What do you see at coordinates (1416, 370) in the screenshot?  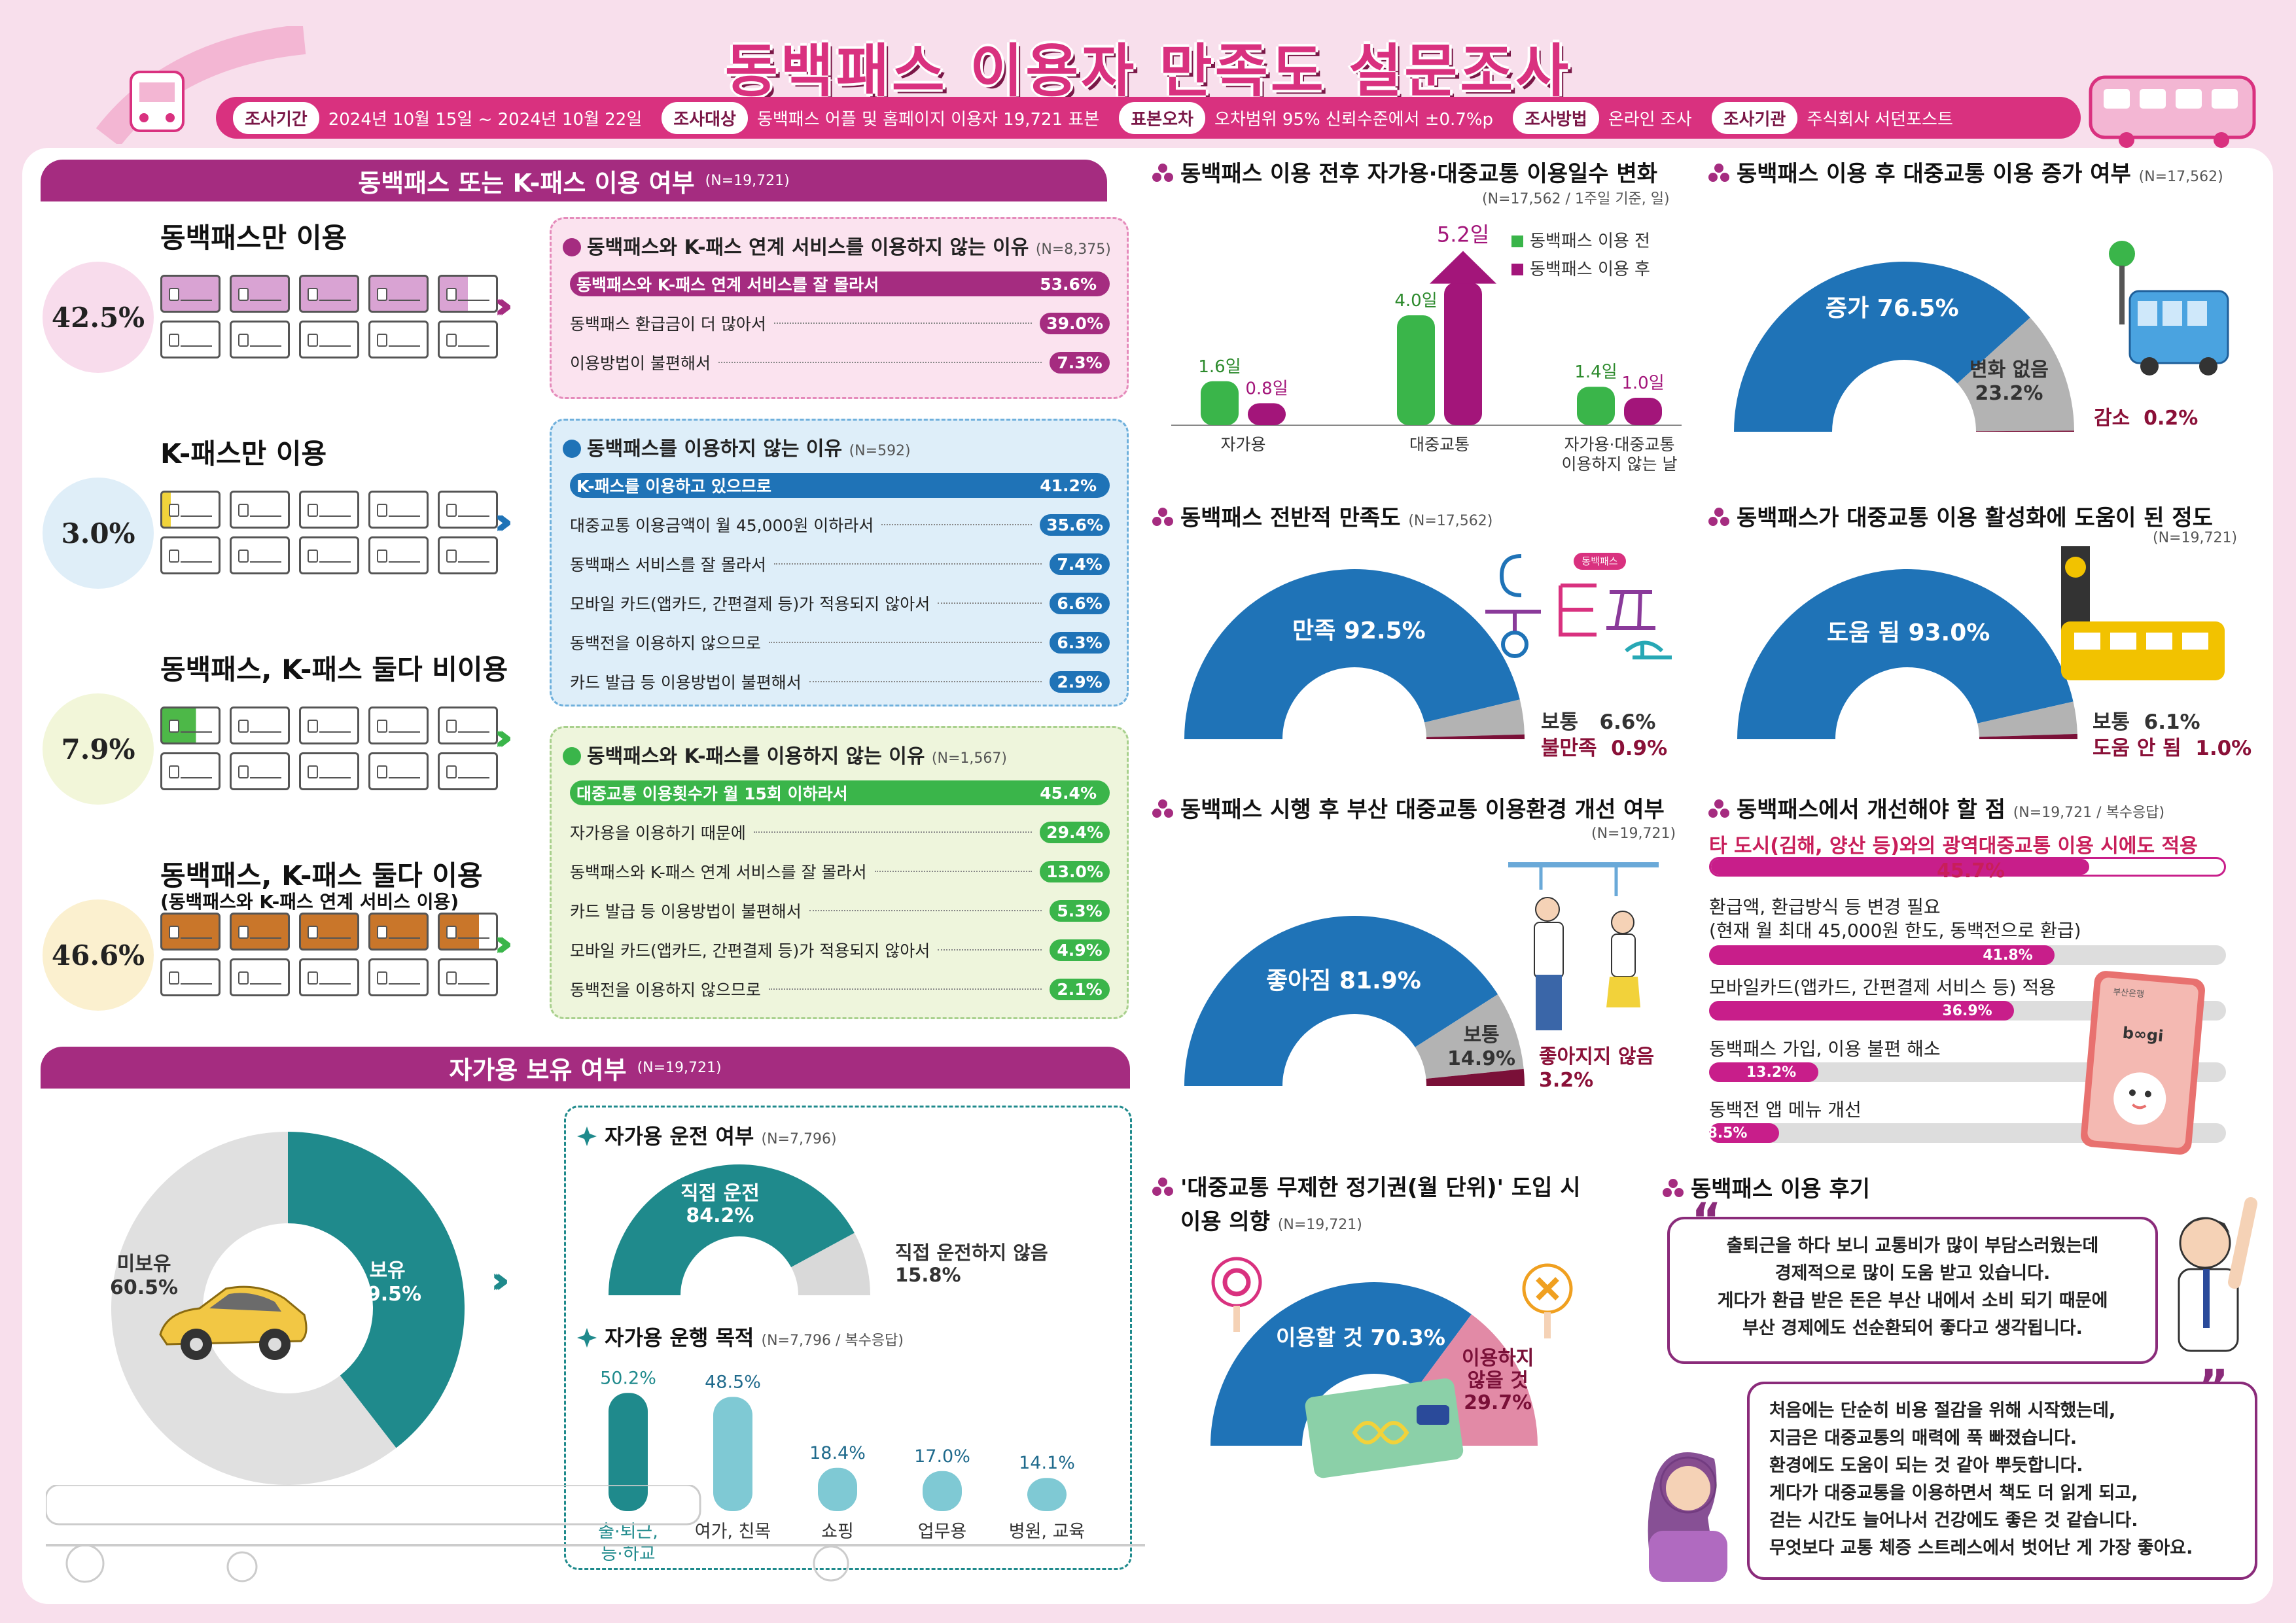 I see `bar-before` at bounding box center [1416, 370].